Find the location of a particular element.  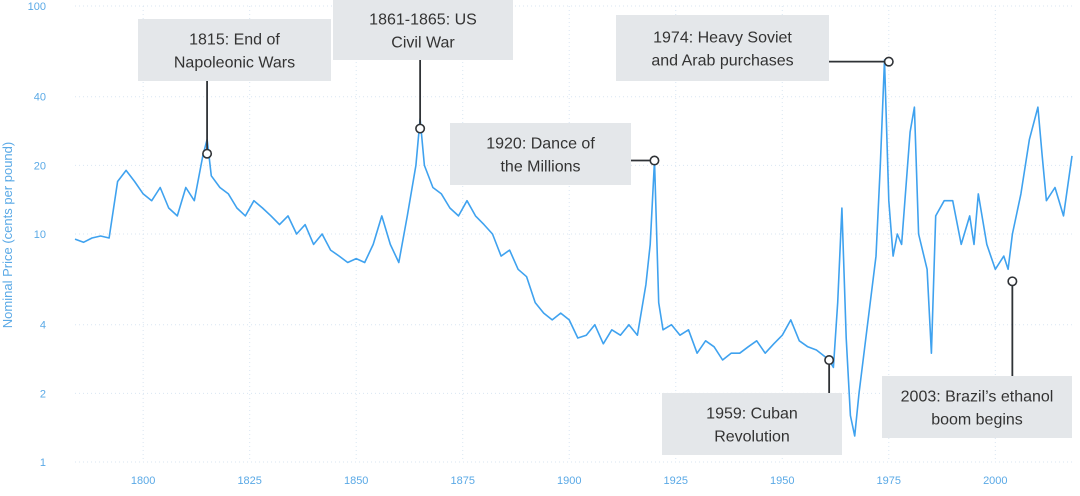

y-axis-title: Nominal Price (cents per pound) is located at coordinates (7, 235).